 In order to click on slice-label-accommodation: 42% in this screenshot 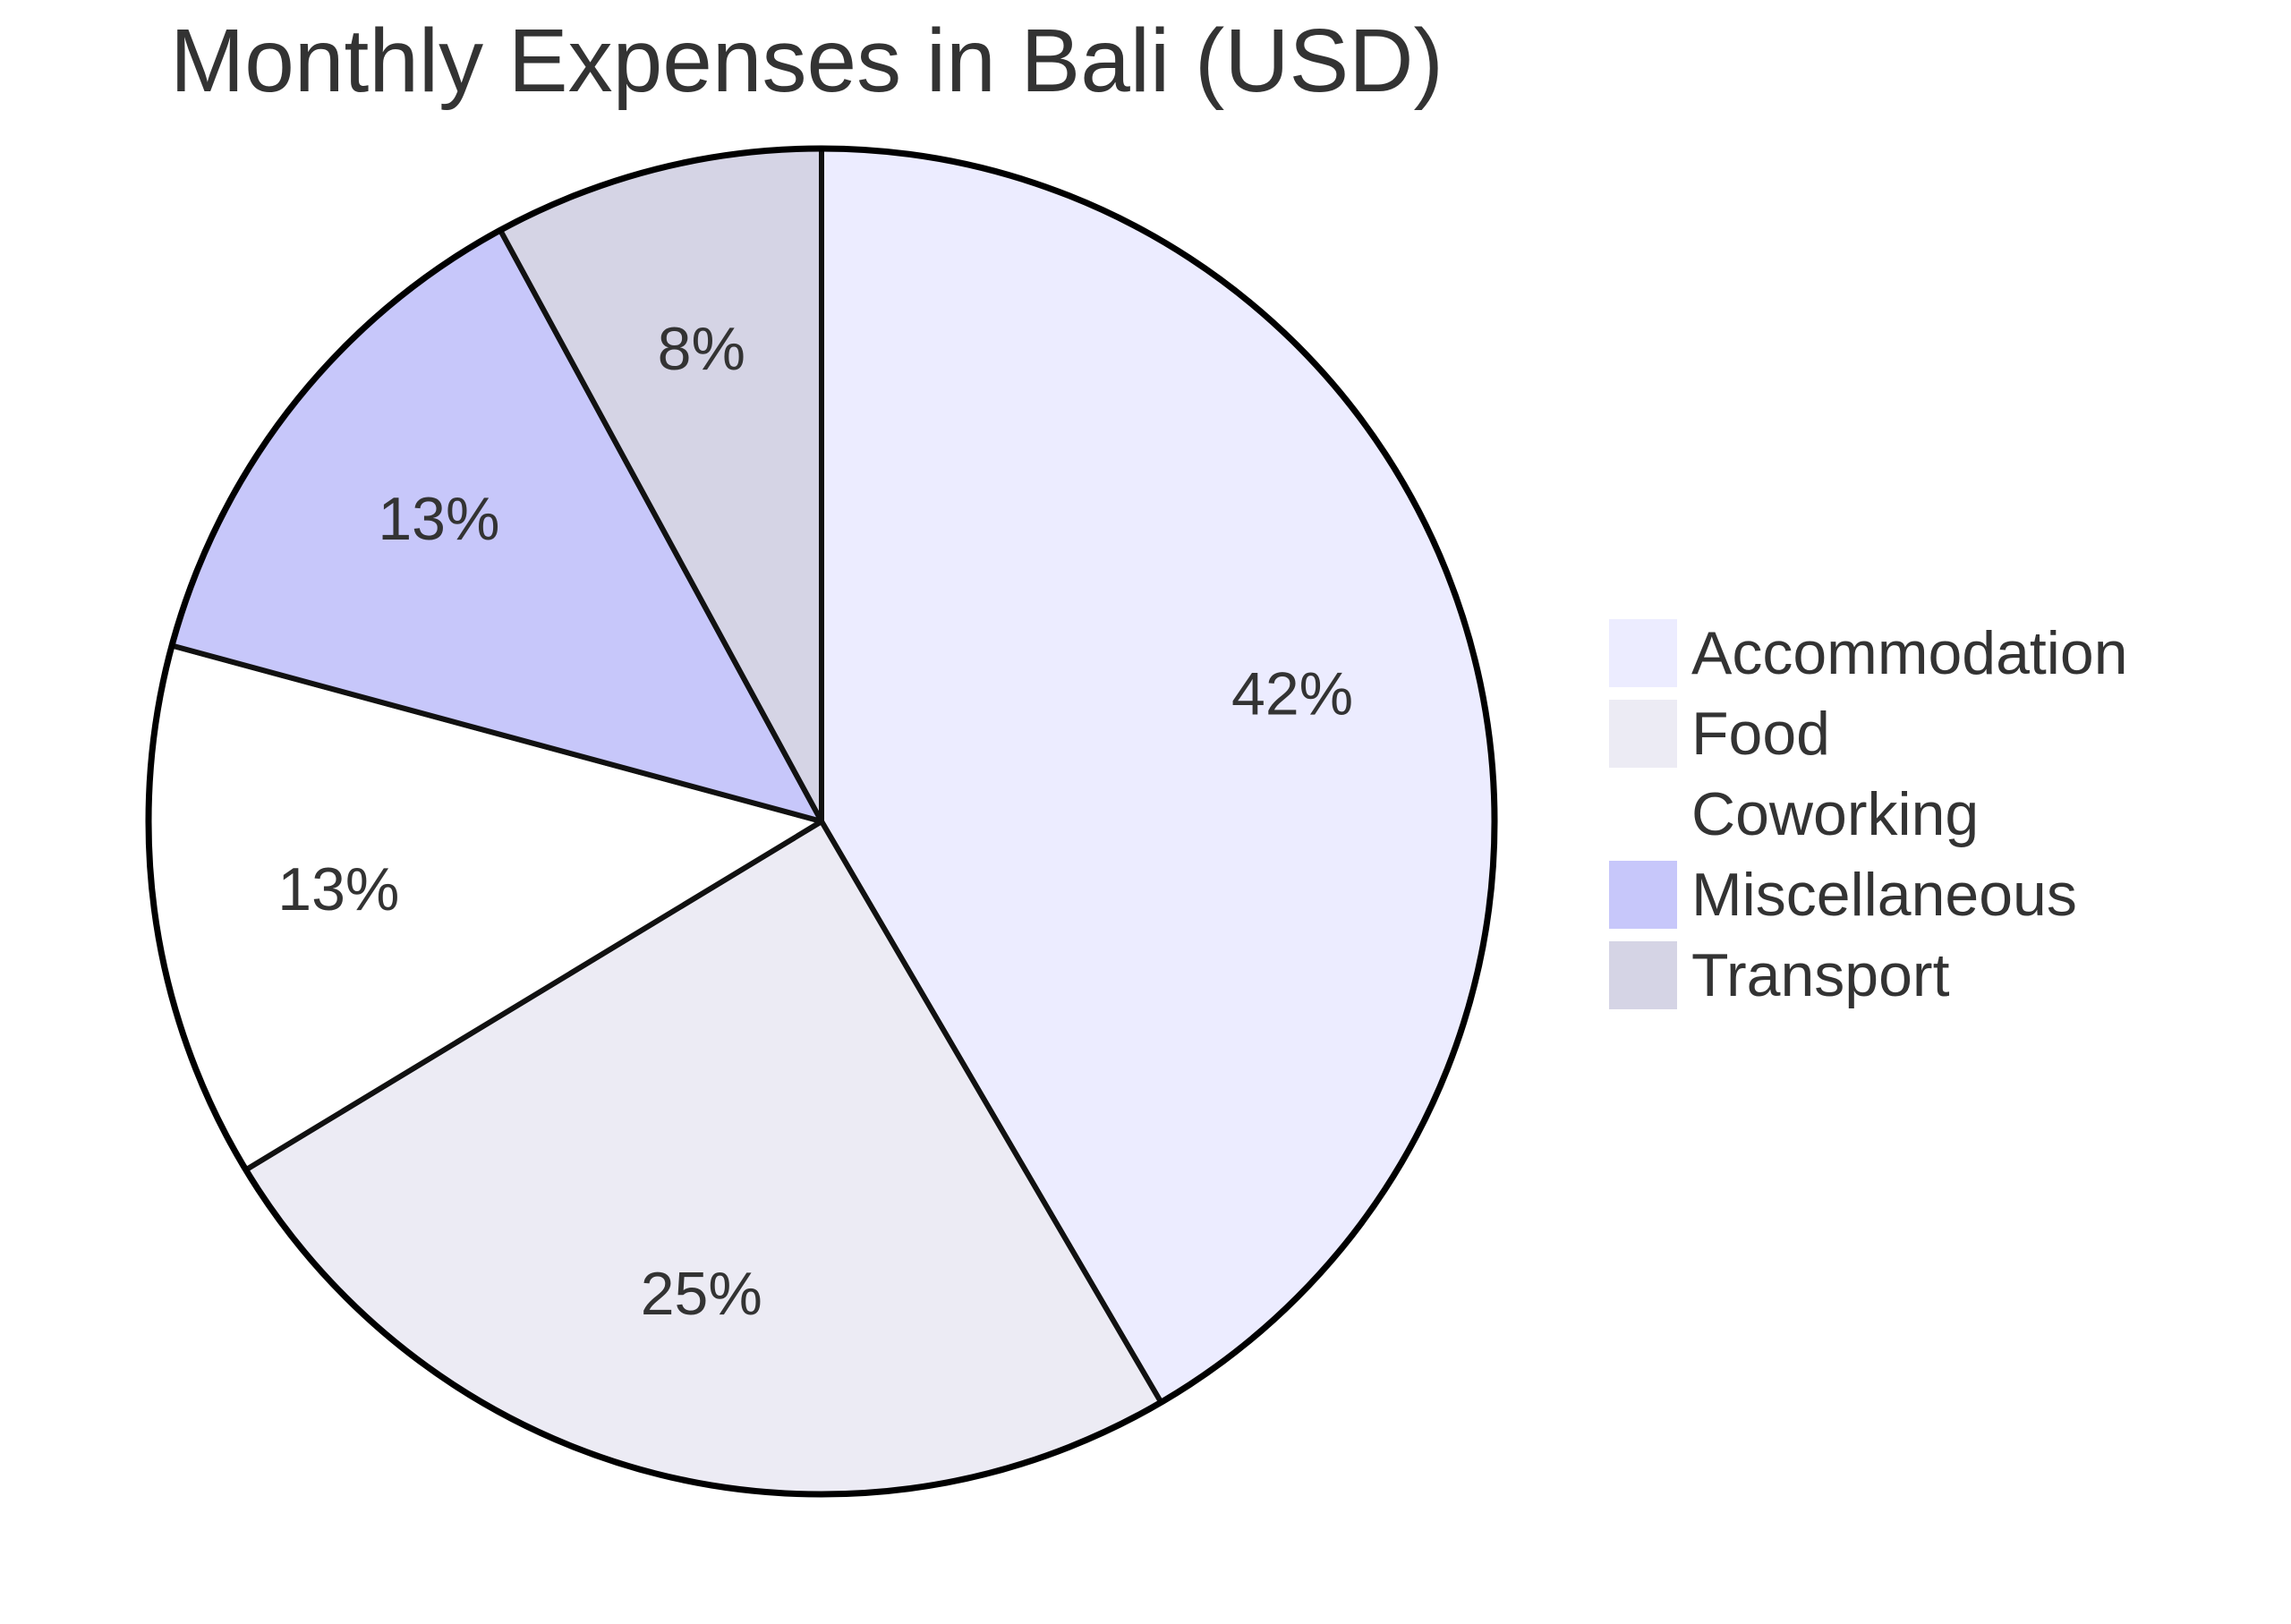, I will do `click(1292, 694)`.